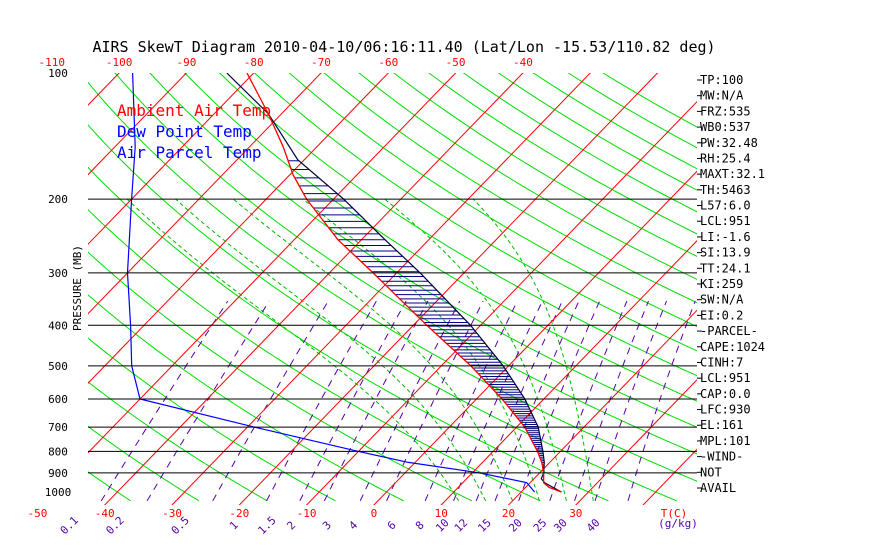 The image size is (870, 560). What do you see at coordinates (392, 526) in the screenshot?
I see `mixing-ratio-tick-label: 6` at bounding box center [392, 526].